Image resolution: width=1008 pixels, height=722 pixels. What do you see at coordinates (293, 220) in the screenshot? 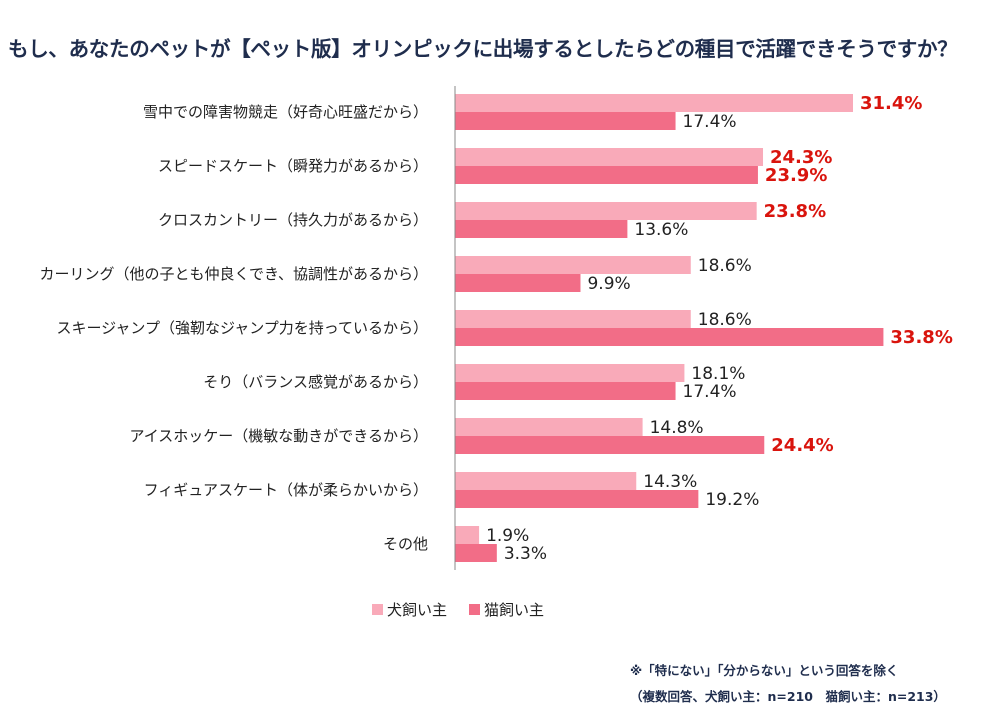
I see `category-label: クロスカントリー（持久力があるから）` at bounding box center [293, 220].